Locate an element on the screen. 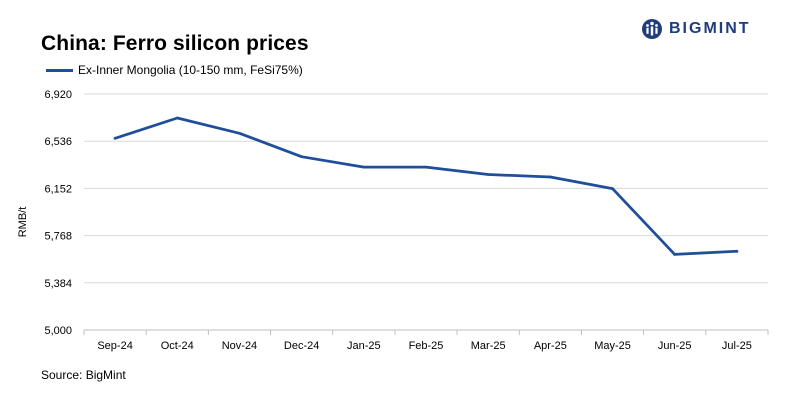  x-tick-label: Sep-24 is located at coordinates (114, 346).